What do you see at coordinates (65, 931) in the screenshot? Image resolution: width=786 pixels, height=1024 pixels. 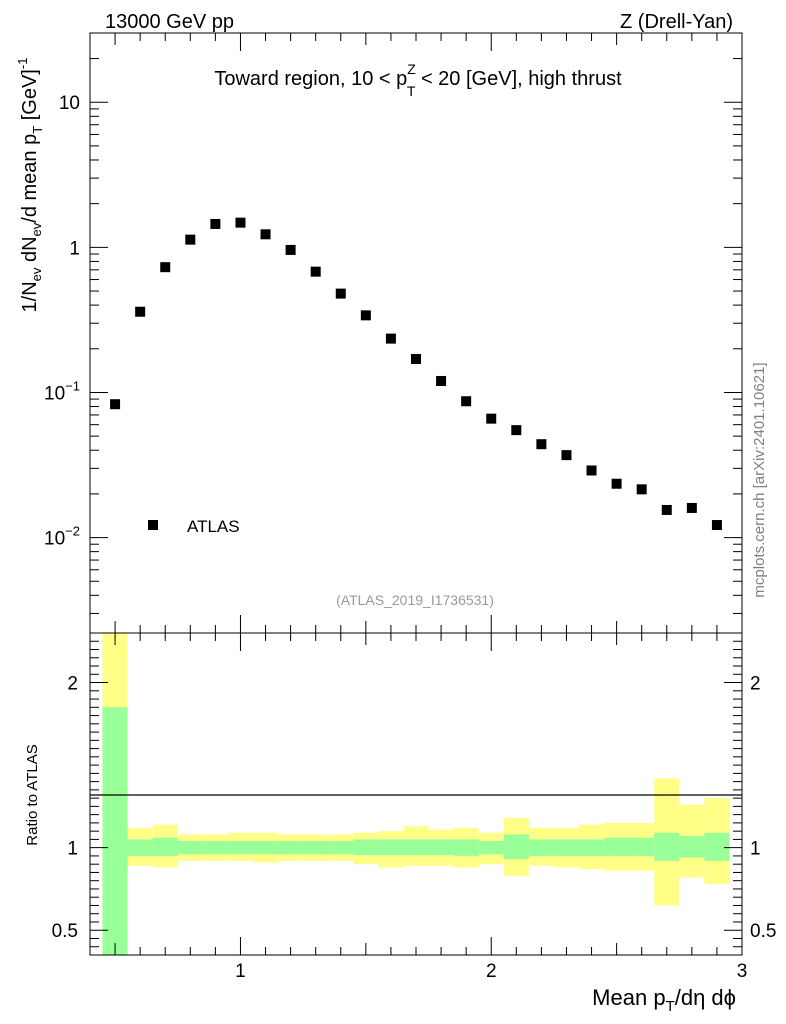 I see `ratio-y-tick-label-left: 0.5` at bounding box center [65, 931].